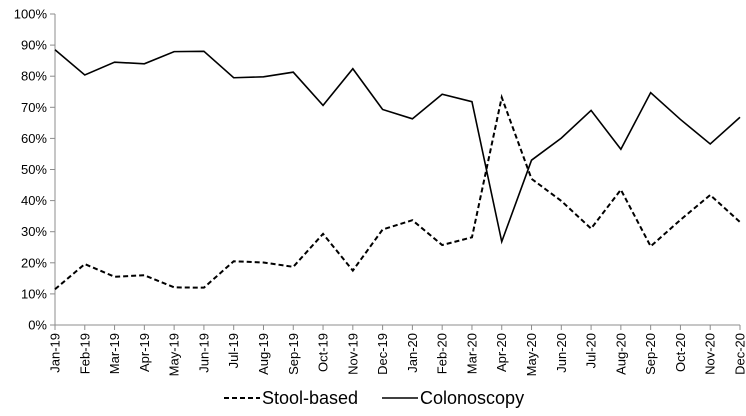  Describe the element at coordinates (203, 353) in the screenshot. I see `x-tick-label: Jun-19` at that location.